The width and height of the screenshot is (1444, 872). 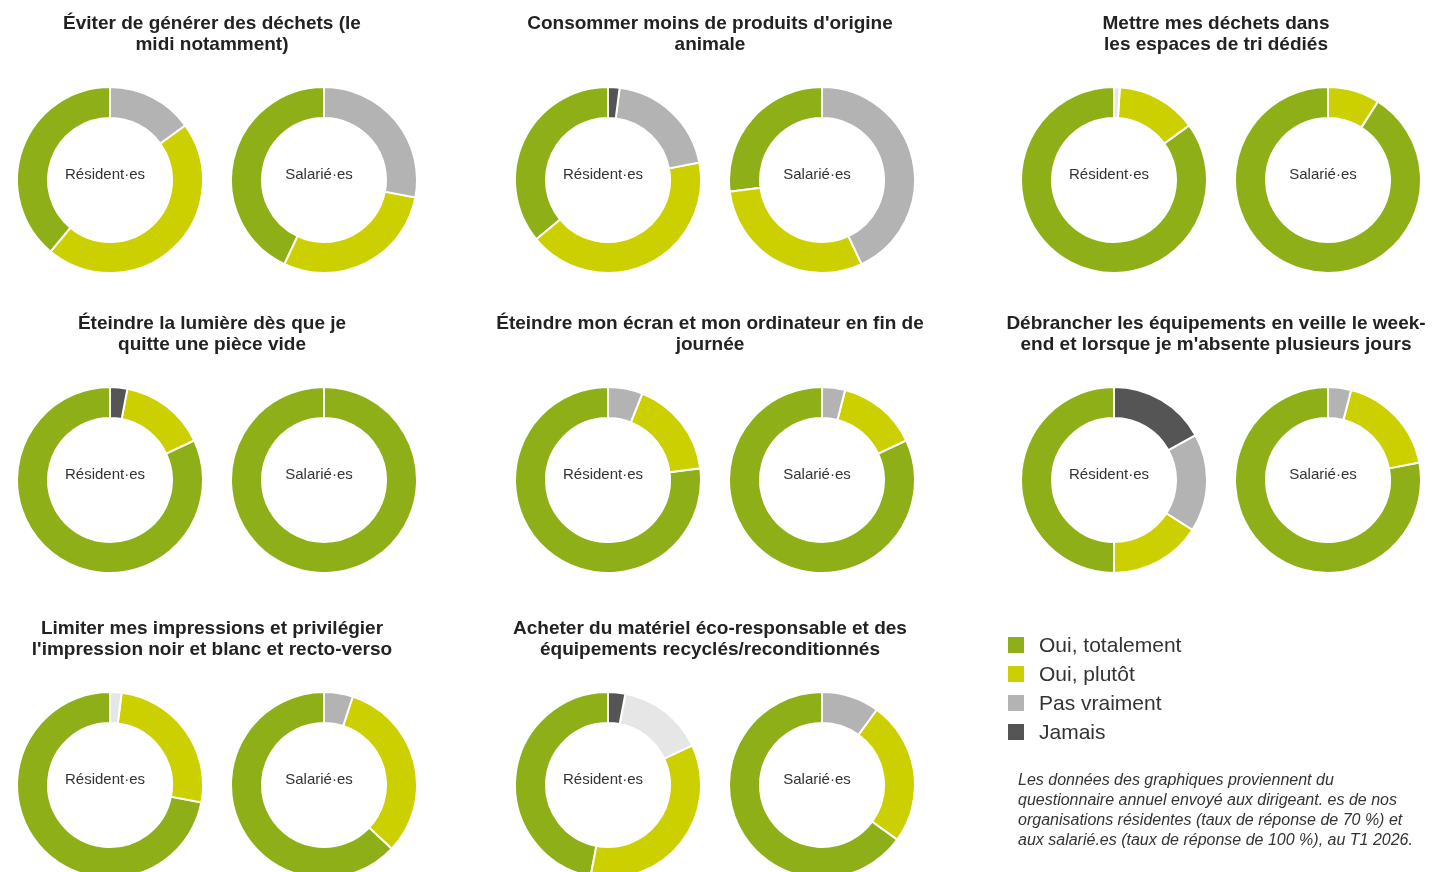 I want to click on legend-label: Jamais, so click(x=1072, y=731).